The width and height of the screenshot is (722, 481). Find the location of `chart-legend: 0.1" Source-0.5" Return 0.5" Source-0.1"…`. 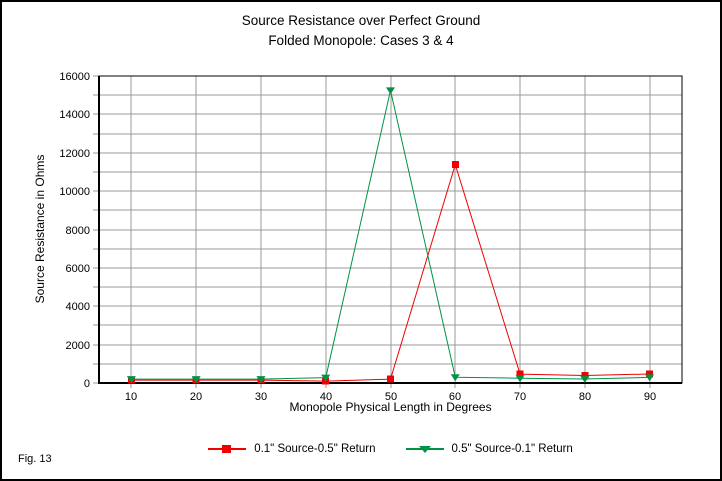

chart-legend: 0.1" Source-0.5" Return 0.5" Source-0.1"… is located at coordinates (390, 449).